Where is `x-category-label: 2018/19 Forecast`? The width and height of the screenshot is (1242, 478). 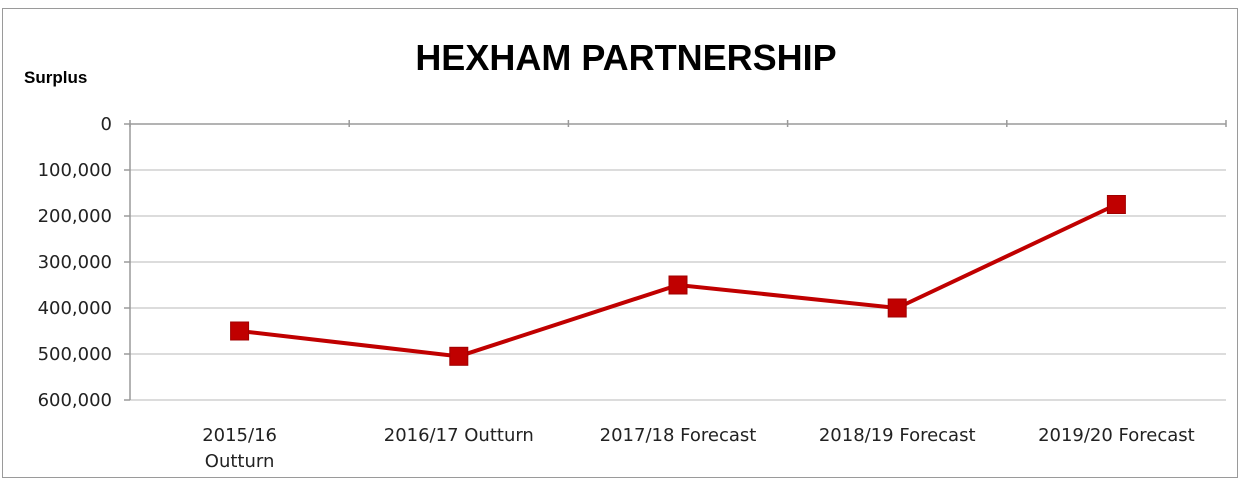 x-category-label: 2018/19 Forecast is located at coordinates (897, 435).